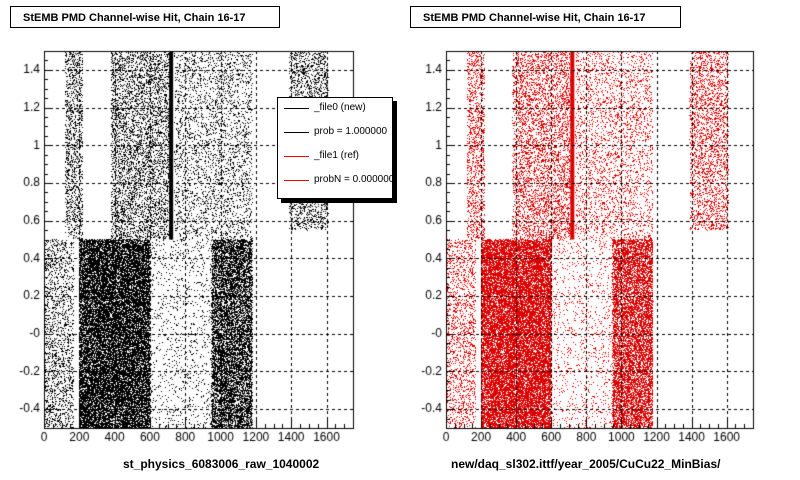 This screenshot has width=800, height=480. Describe the element at coordinates (353, 179) in the screenshot. I see `legend-label: probN = 0.000000` at that location.